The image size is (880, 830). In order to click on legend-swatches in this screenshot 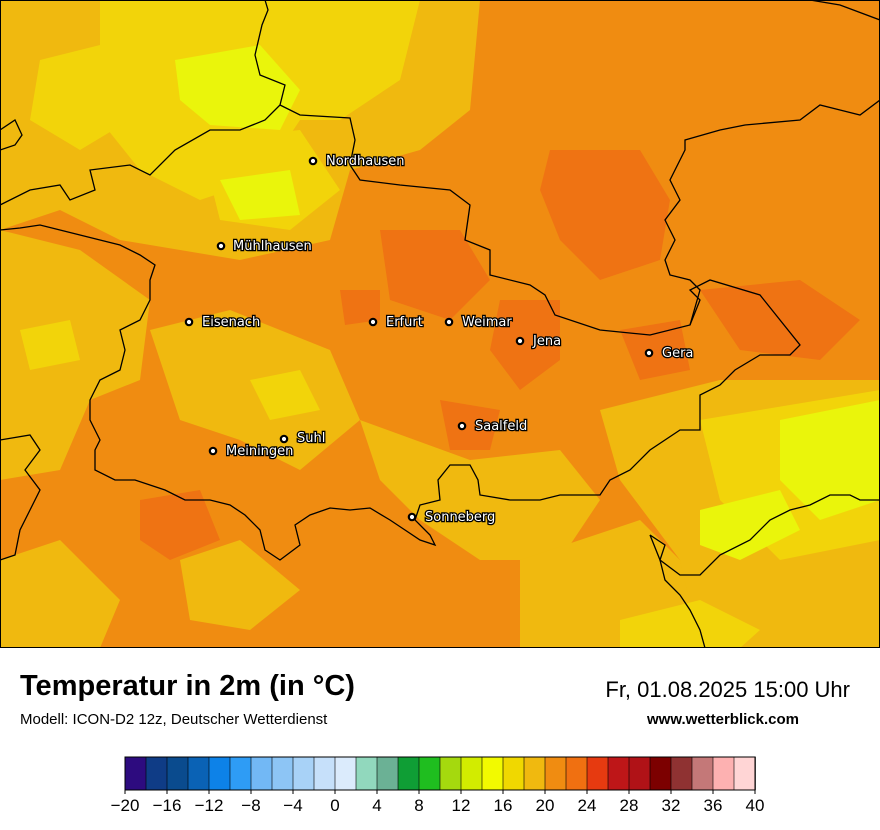, I will do `click(440, 773)`.